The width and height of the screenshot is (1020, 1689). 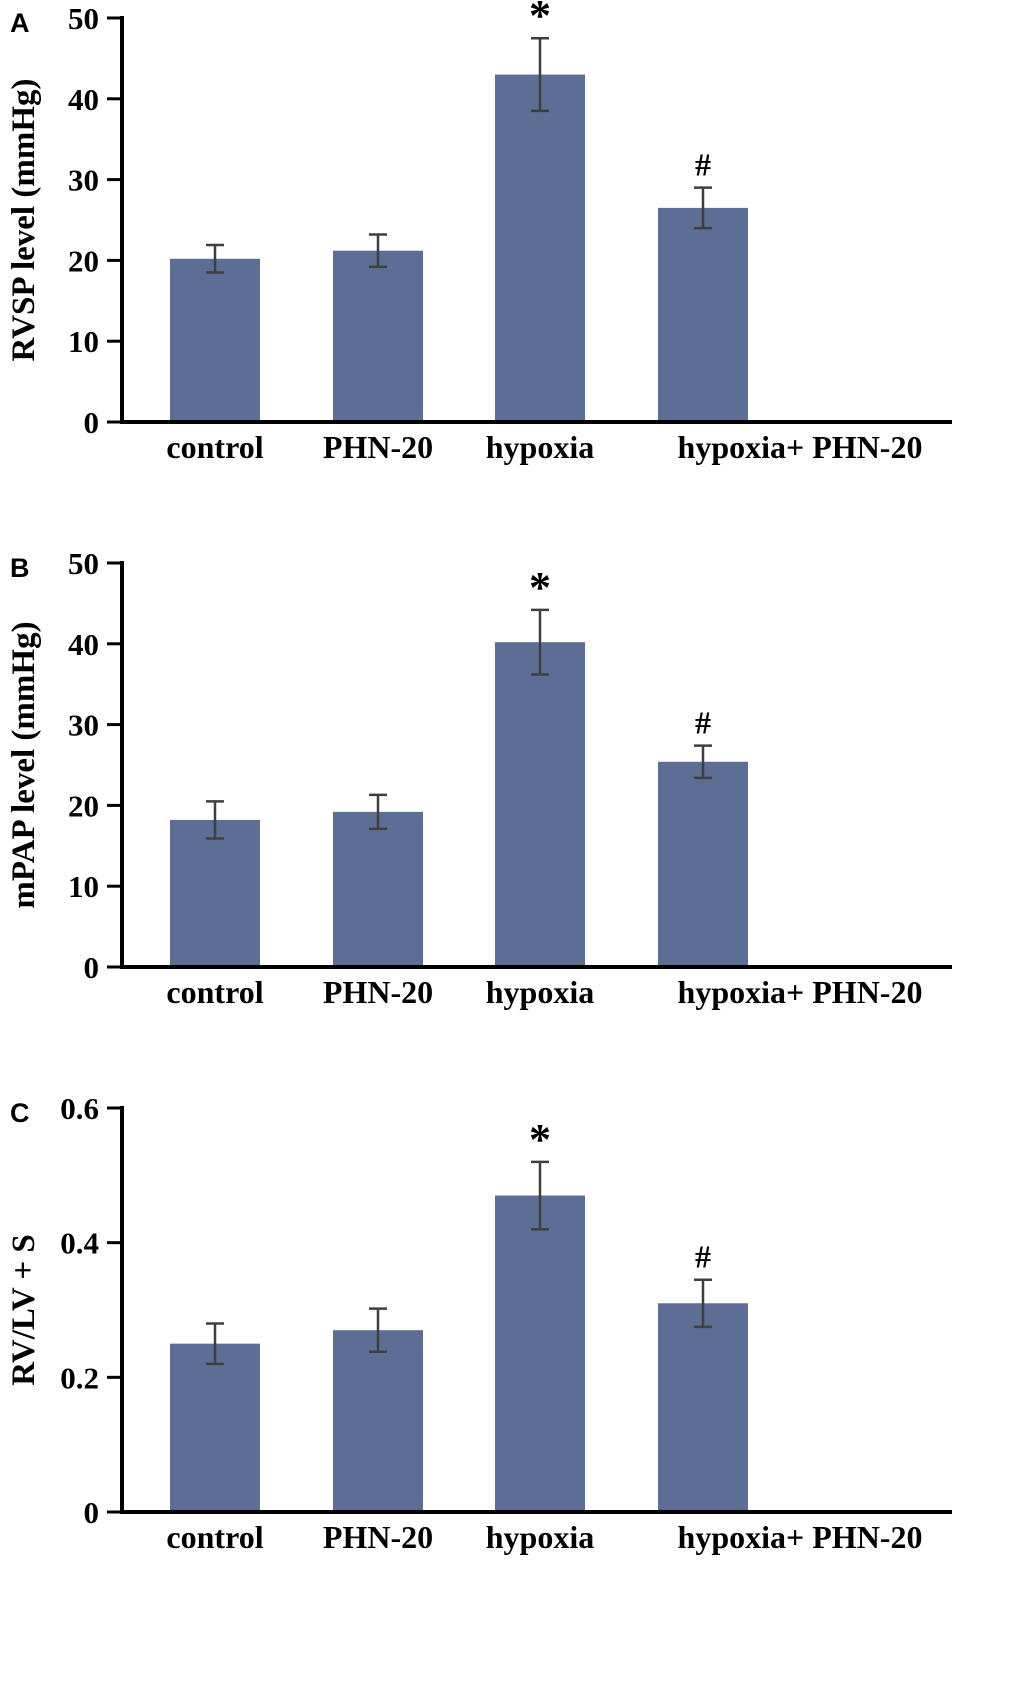 I want to click on y-axis-title: mPAP level (mmHg), so click(x=24, y=764).